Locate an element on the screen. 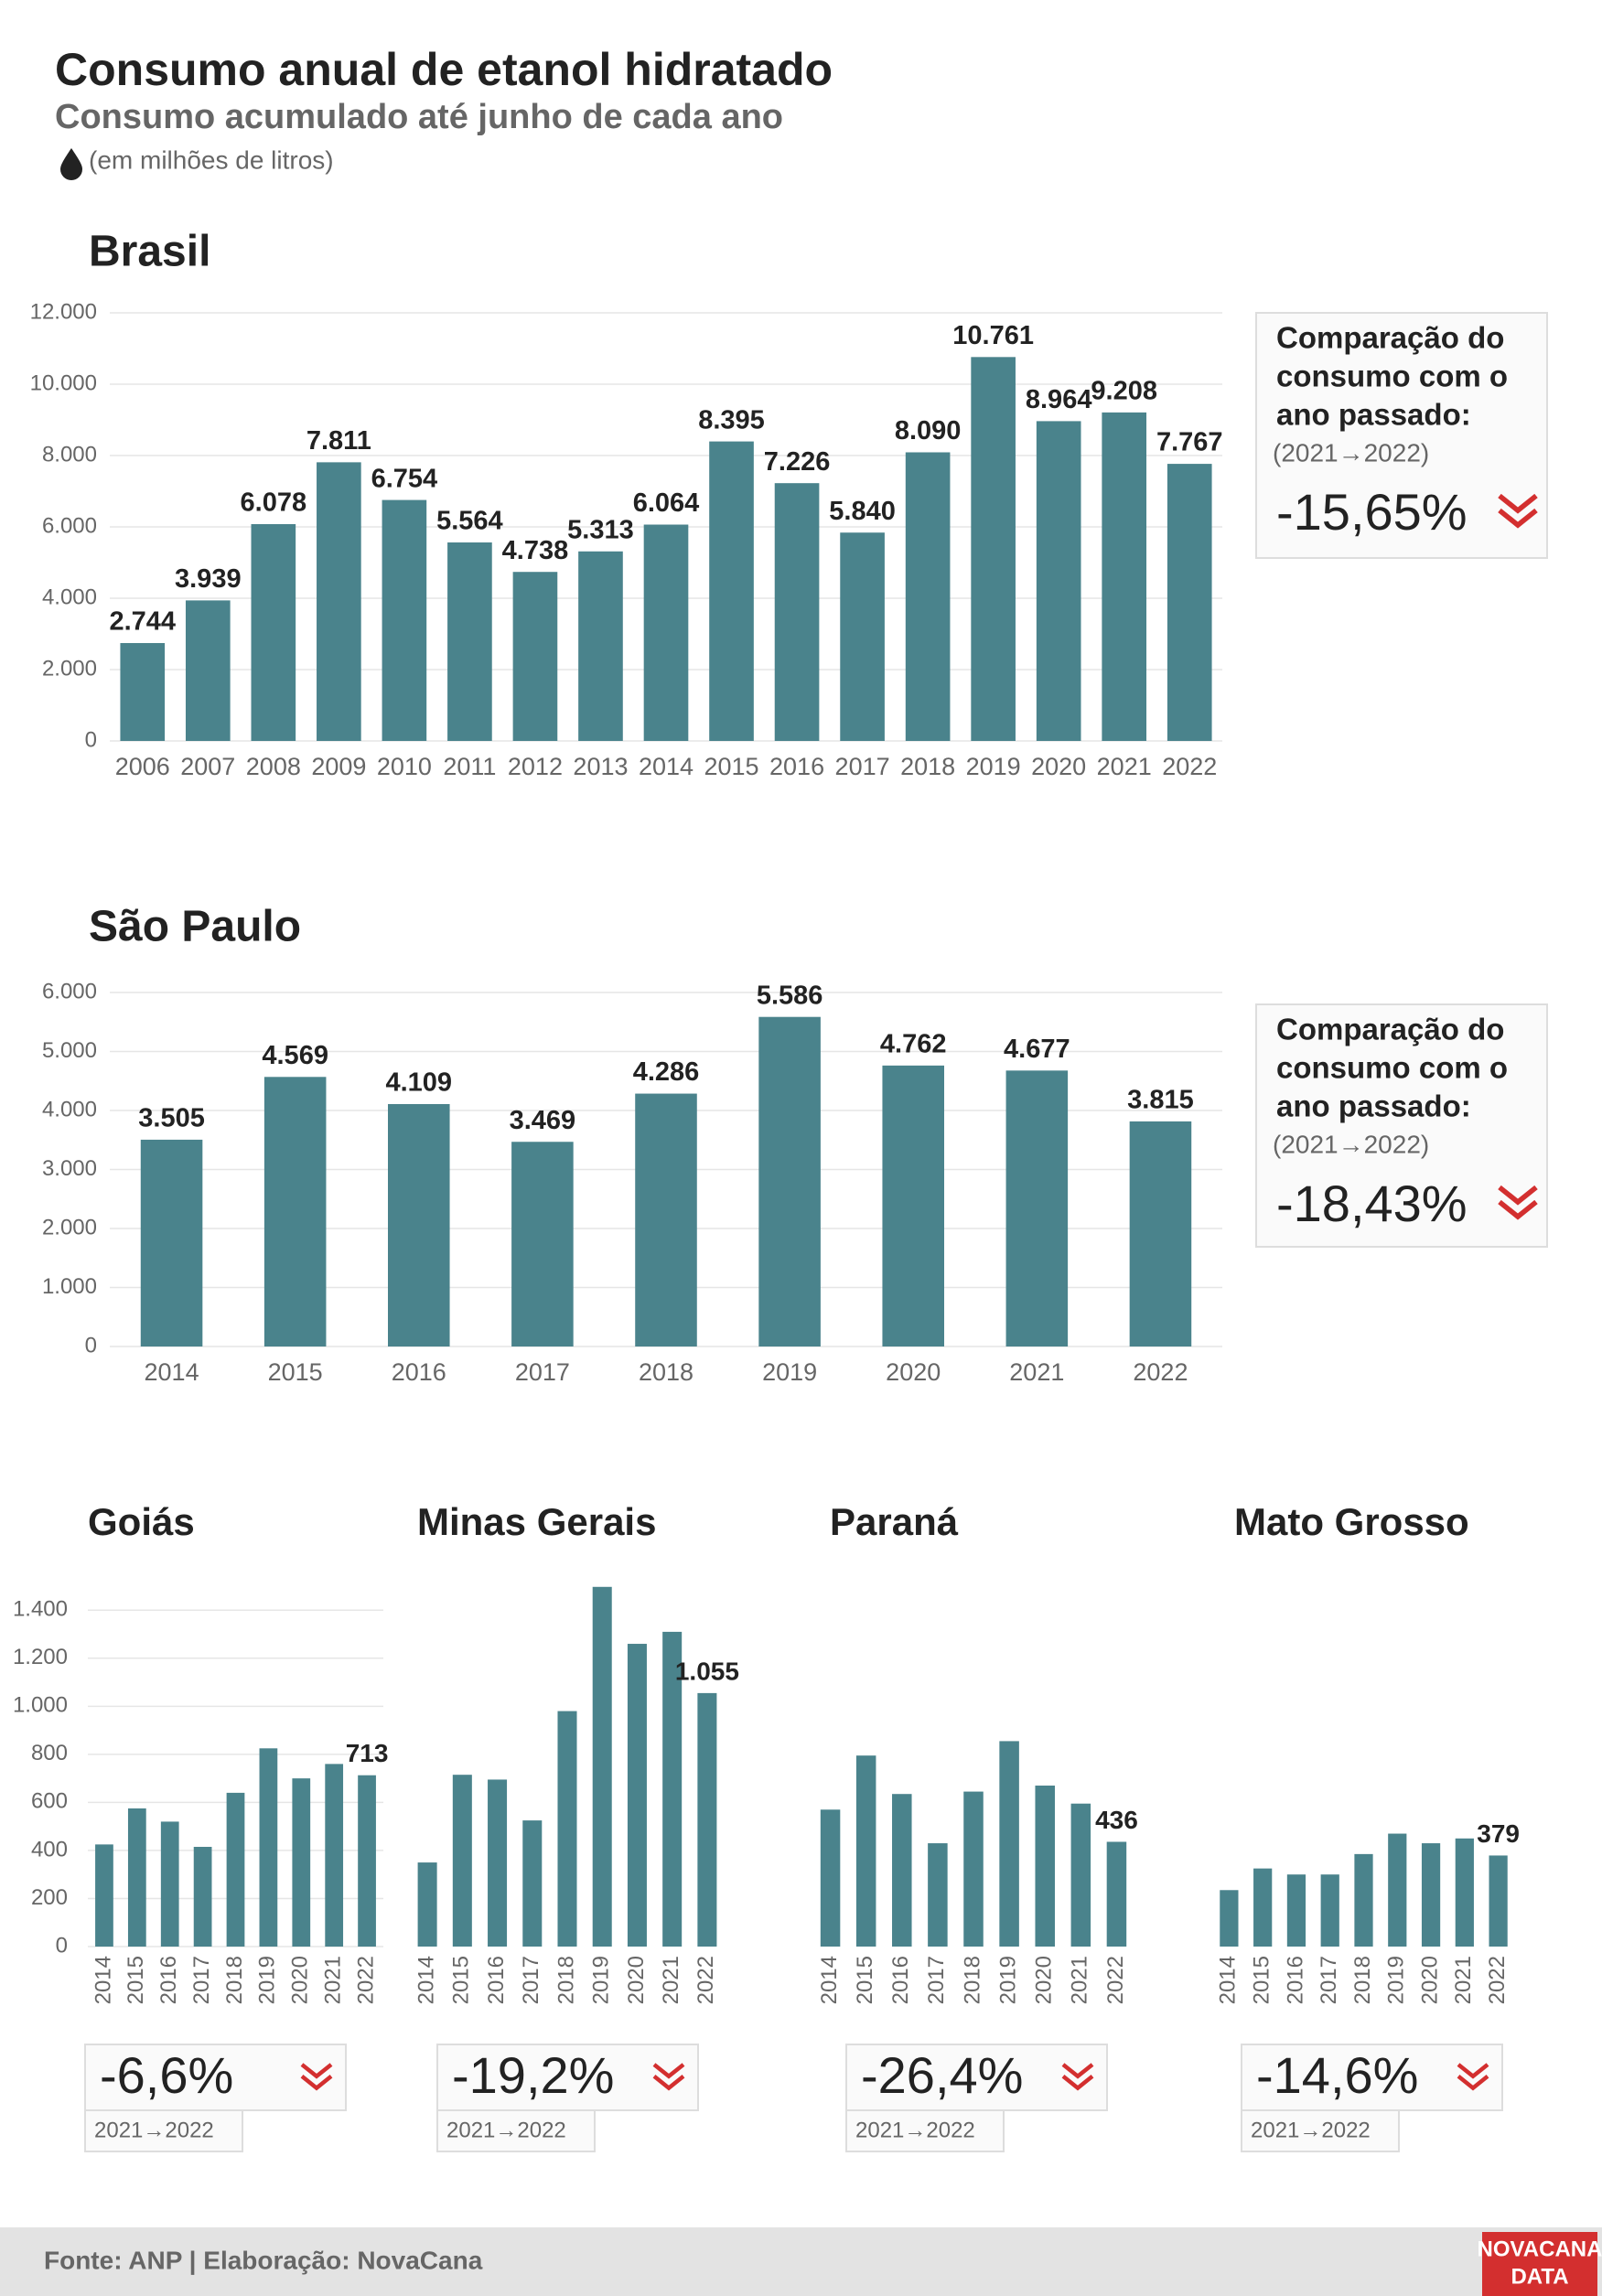 Image resolution: width=1602 pixels, height=2296 pixels. source: Fonte: ANP | Elaboração: NovaCana is located at coordinates (263, 2260).